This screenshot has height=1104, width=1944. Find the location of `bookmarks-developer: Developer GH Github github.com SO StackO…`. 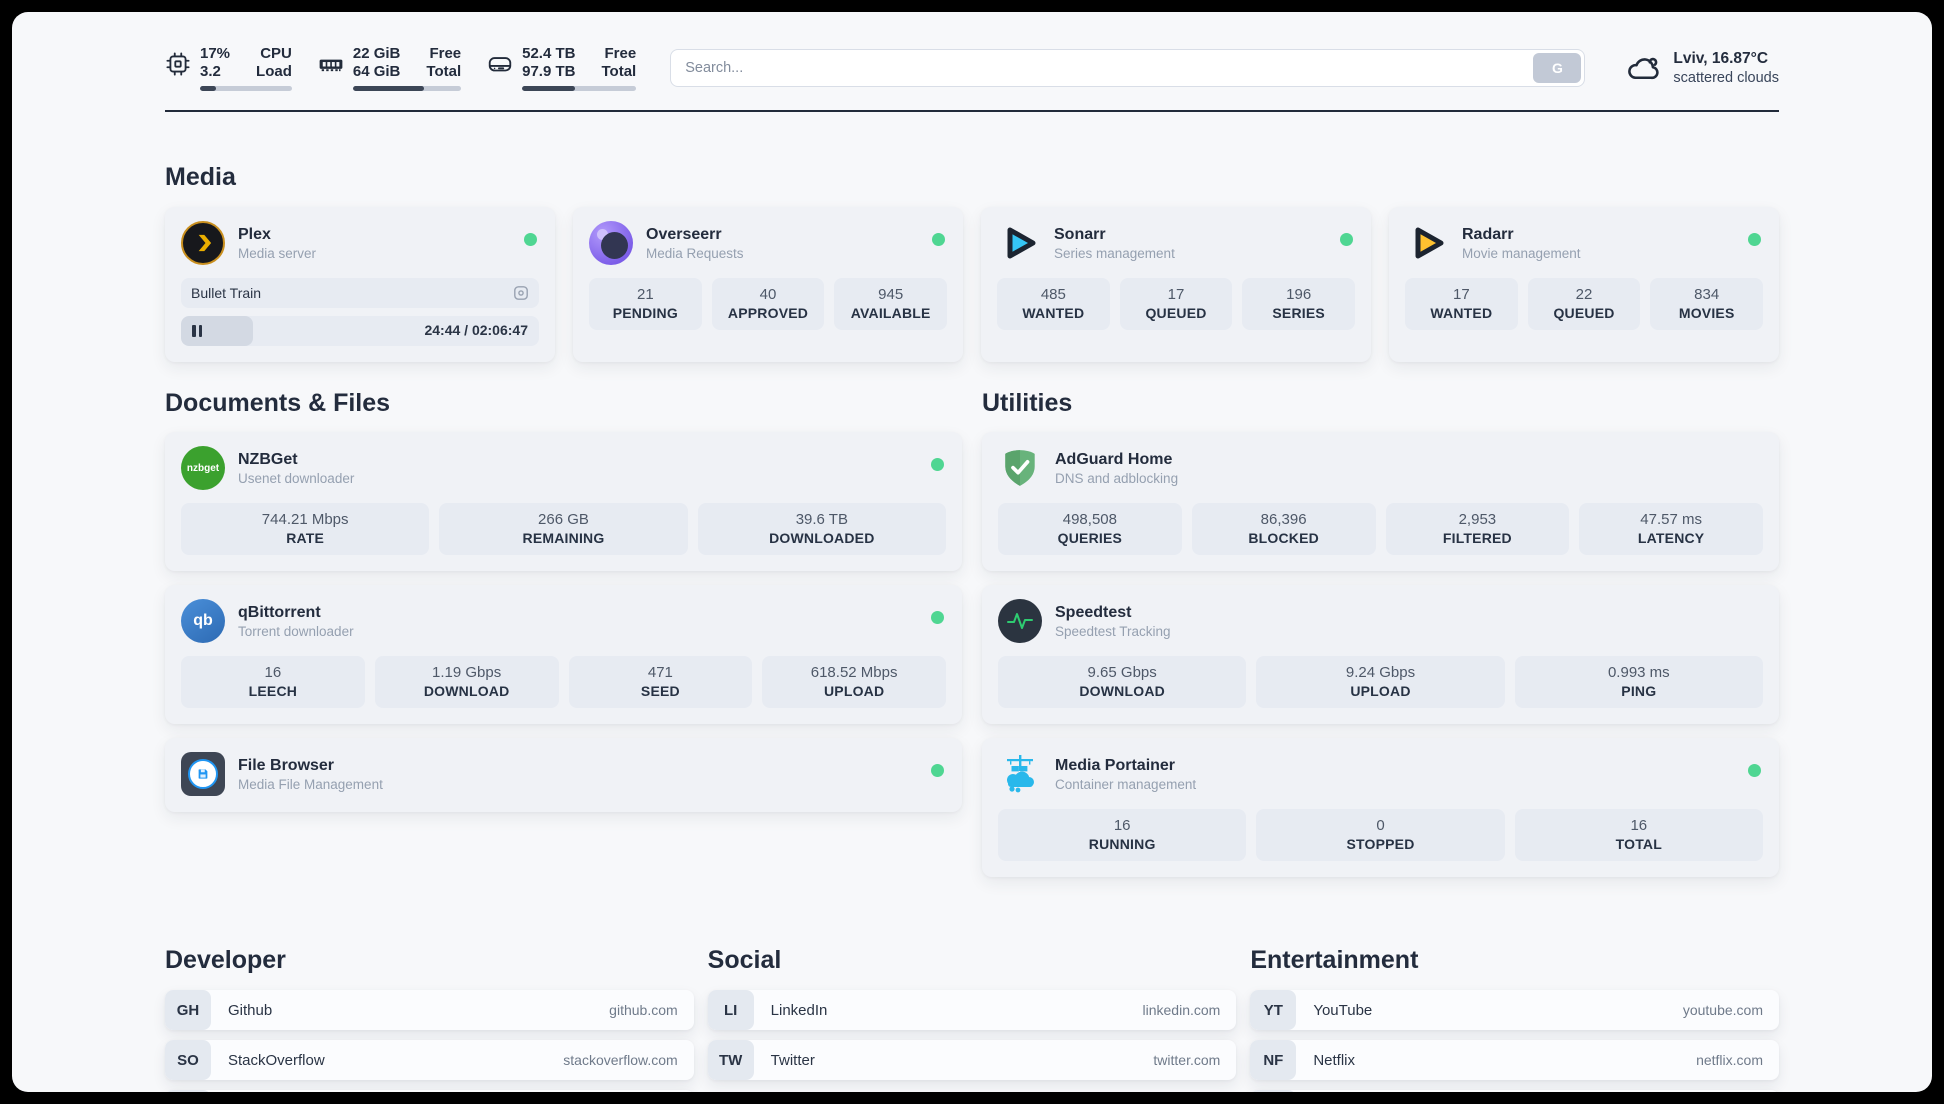

bookmarks-developer: Developer GH Github github.com SO StackO… is located at coordinates (429, 1018).